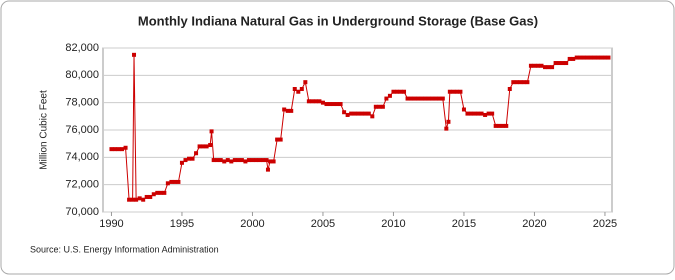 Image resolution: width=675 pixels, height=280 pixels. What do you see at coordinates (252, 224) in the screenshot?
I see `x-tick-label: 2000` at bounding box center [252, 224].